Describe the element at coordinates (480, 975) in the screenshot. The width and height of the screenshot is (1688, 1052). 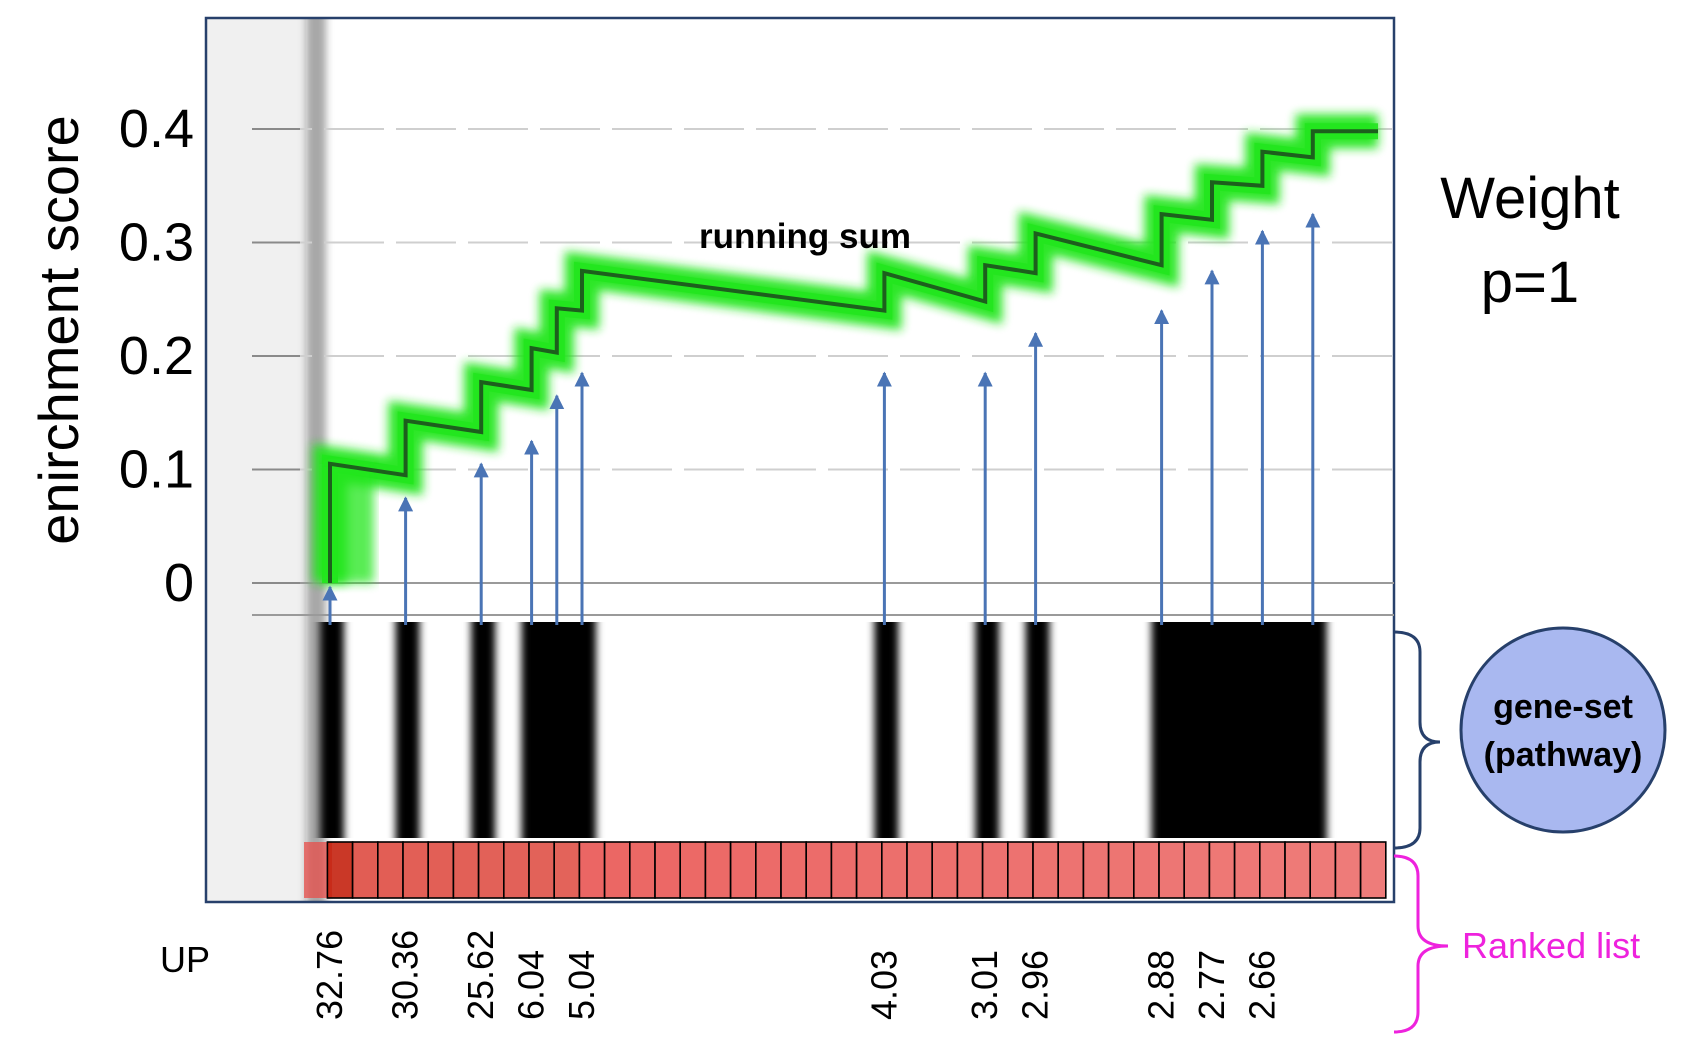
I see `hit-value-label: 25.62` at that location.